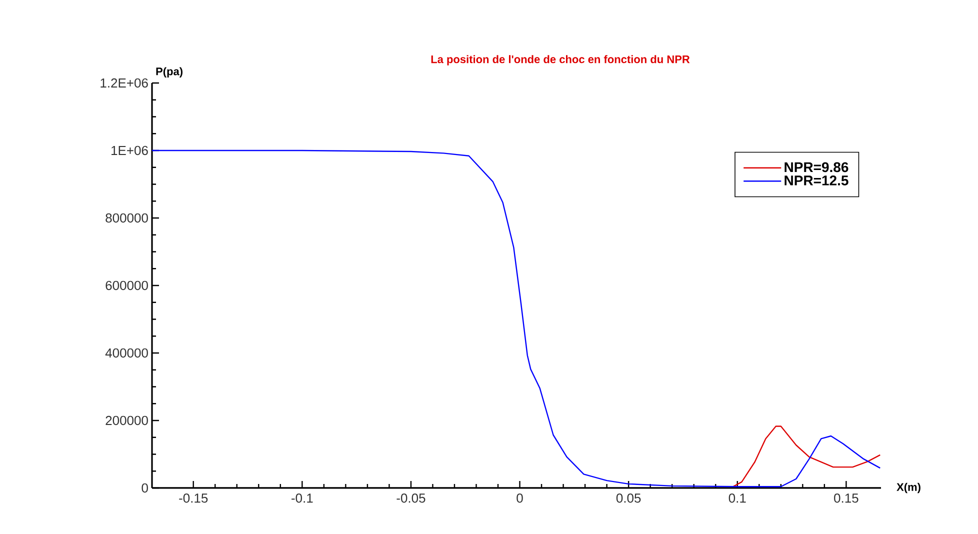 This screenshot has width=978, height=534. I want to click on chart-title: La position de l'onde de choc en fonction du NPR, so click(560, 60).